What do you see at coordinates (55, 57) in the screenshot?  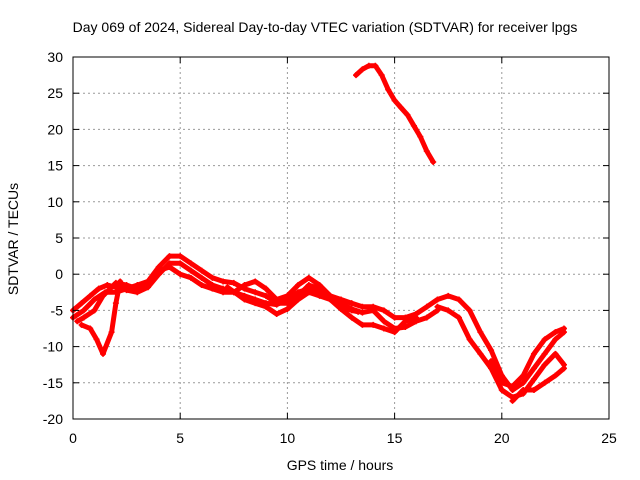 I see `y-tick-label: 30` at bounding box center [55, 57].